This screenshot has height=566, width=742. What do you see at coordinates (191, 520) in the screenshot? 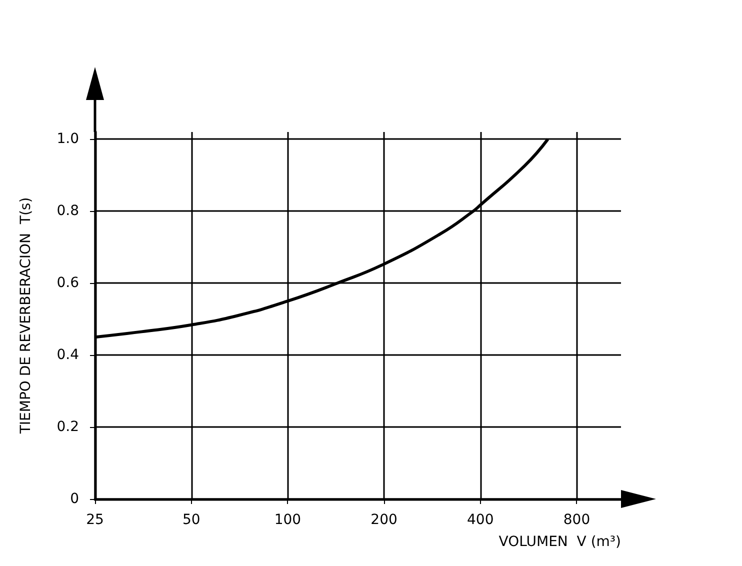
I see `x-tick-label: 50` at bounding box center [191, 520].